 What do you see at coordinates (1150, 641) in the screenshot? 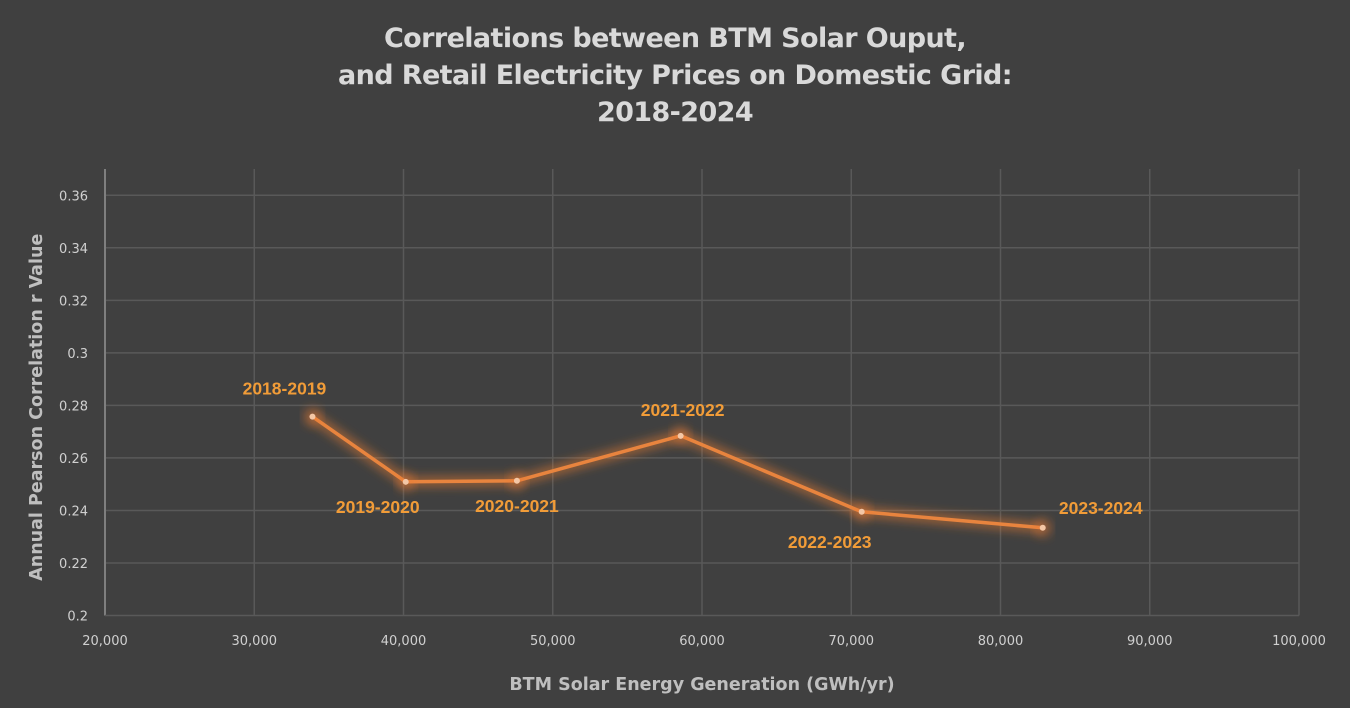
I see `x-tick-label: 90,000` at bounding box center [1150, 641].